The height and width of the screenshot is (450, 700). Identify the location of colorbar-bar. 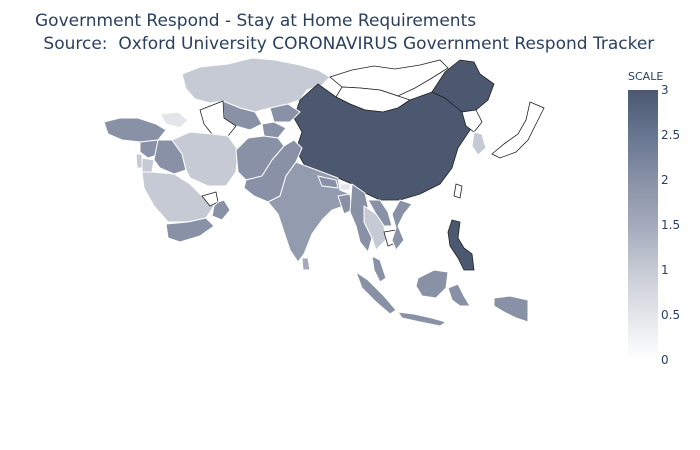
(643, 225).